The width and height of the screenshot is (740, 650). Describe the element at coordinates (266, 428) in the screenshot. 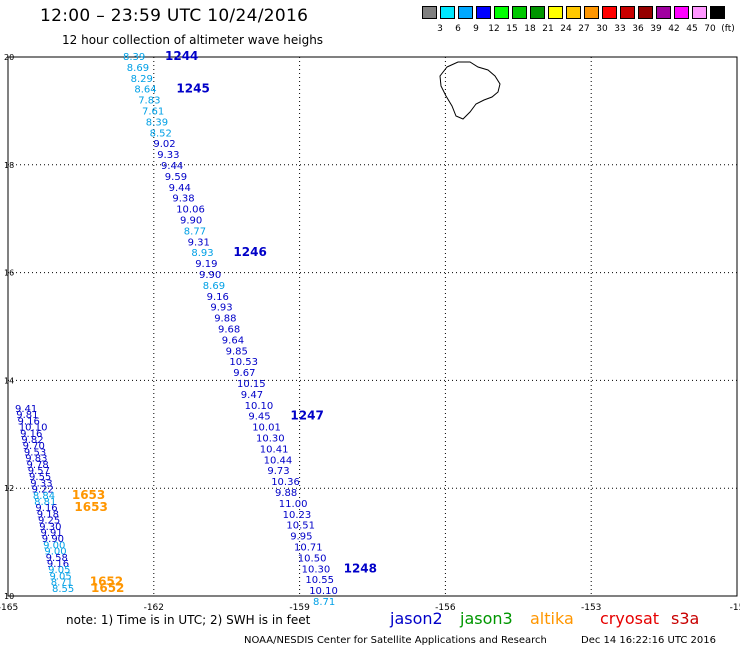

I see `main-track-swh-label: 10.01` at that location.